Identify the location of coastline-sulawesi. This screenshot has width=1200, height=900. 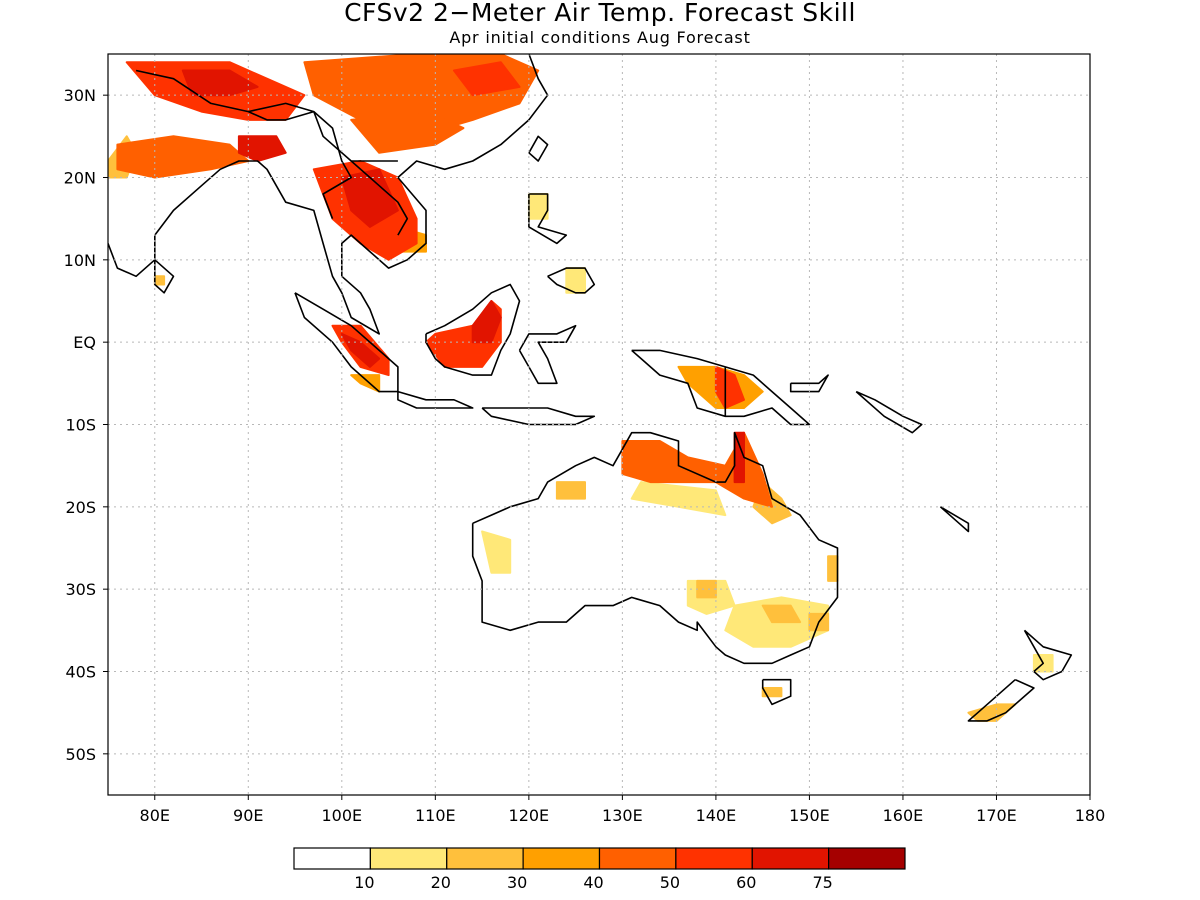
(547, 354).